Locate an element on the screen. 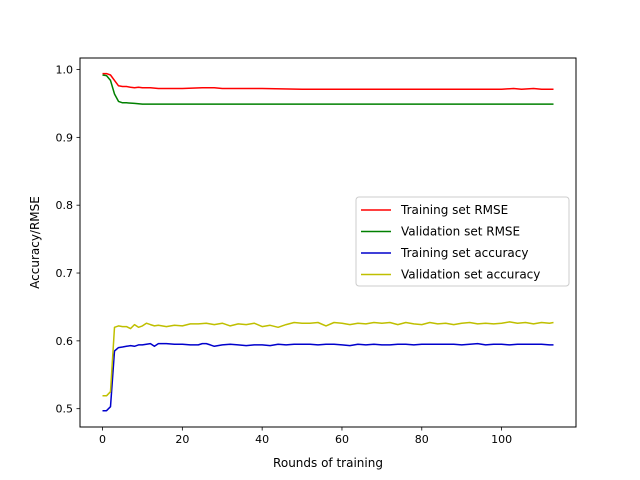 The height and width of the screenshot is (480, 640). x-tick-label: 80 is located at coordinates (422, 439).